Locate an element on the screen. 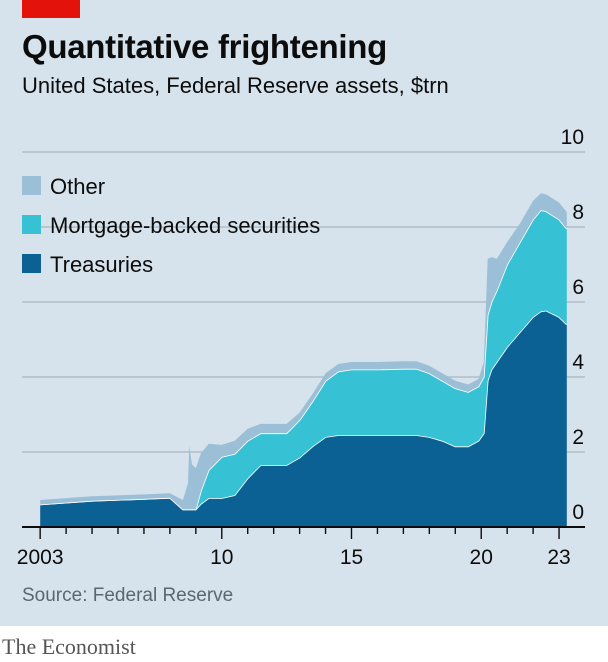 This screenshot has height=662, width=608. brand-accent-bar is located at coordinates (51, 9).